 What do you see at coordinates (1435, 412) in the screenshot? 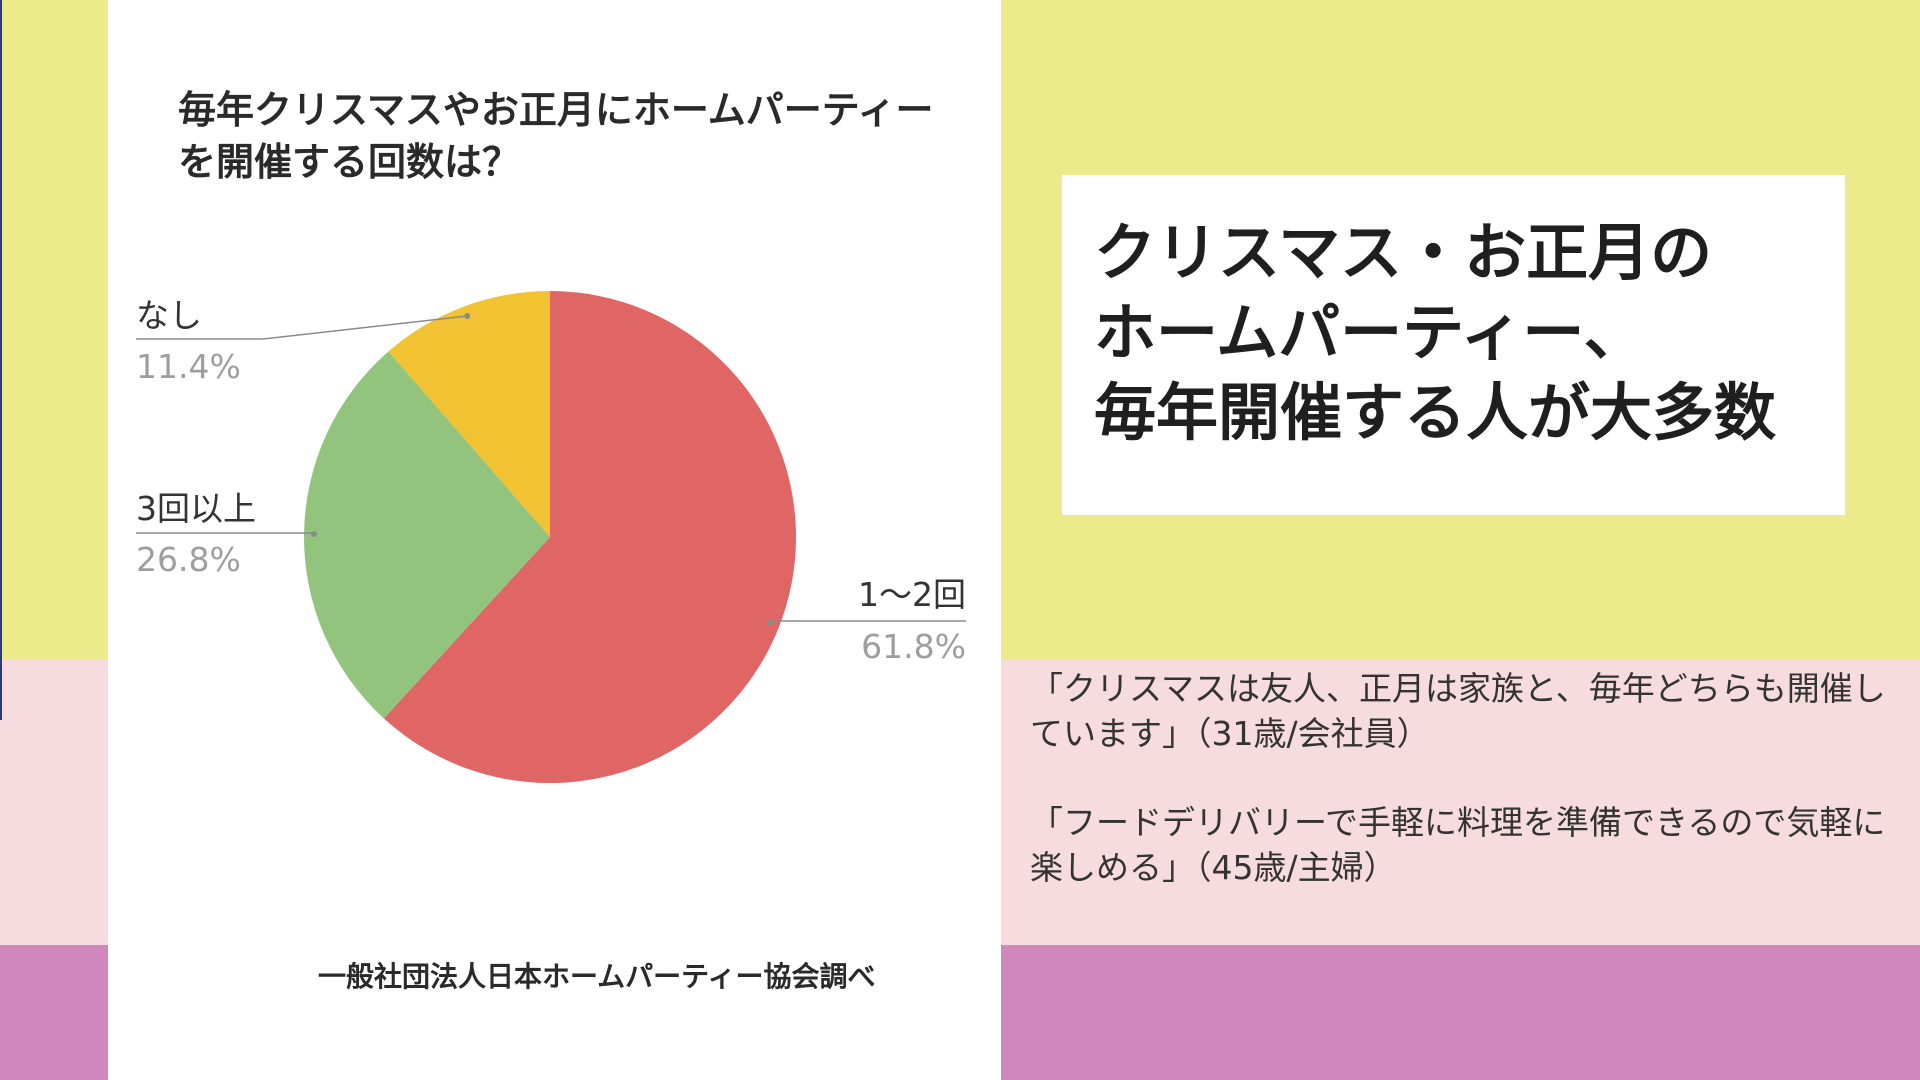
I see `headline-line: 毎年開催する人が大多数` at bounding box center [1435, 412].